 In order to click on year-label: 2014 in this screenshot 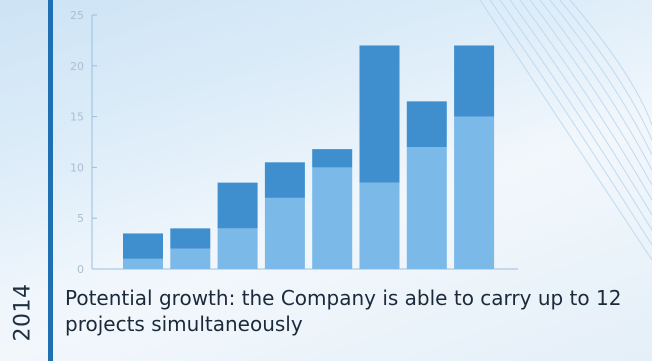, I will do `click(23, 312)`.